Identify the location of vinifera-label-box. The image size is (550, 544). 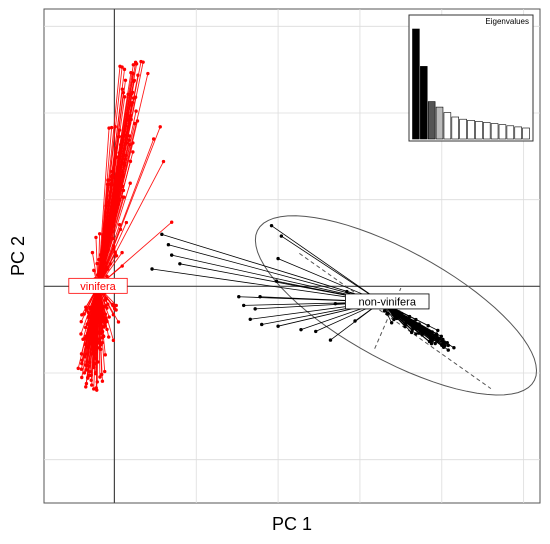
(98, 285).